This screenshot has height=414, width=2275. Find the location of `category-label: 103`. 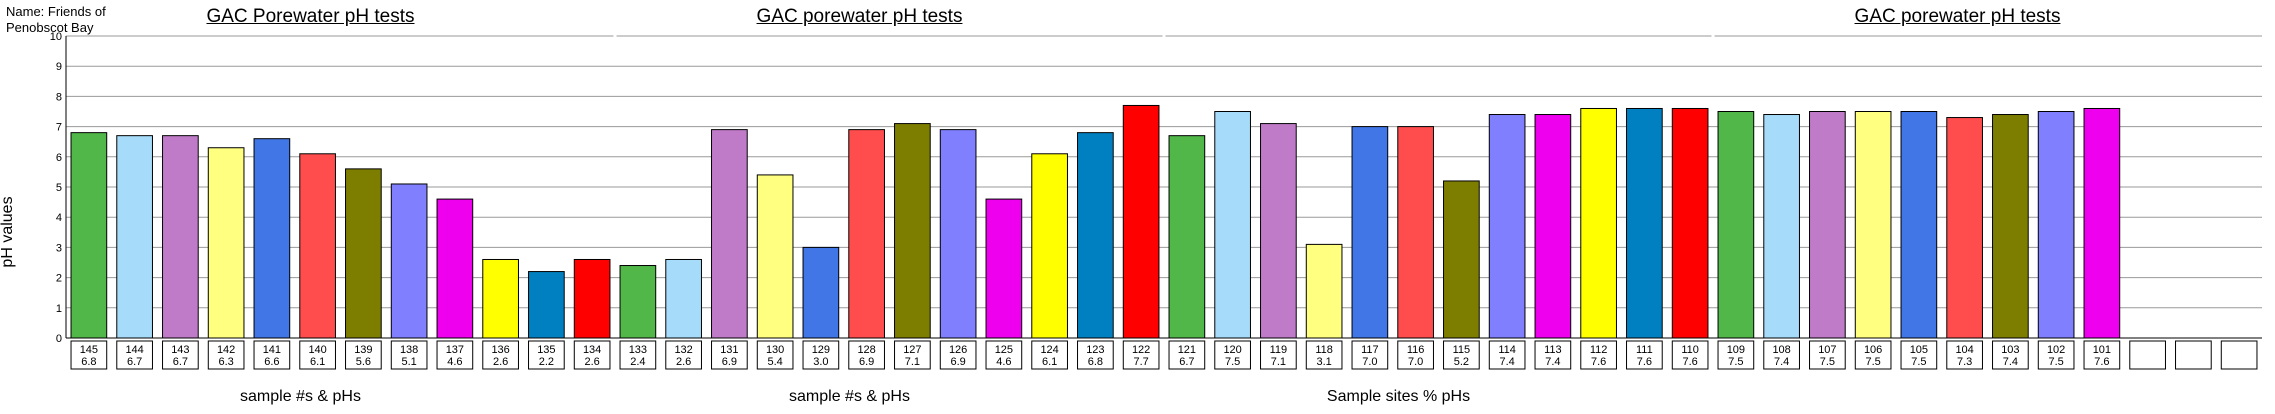

category-label: 103 is located at coordinates (2010, 350).